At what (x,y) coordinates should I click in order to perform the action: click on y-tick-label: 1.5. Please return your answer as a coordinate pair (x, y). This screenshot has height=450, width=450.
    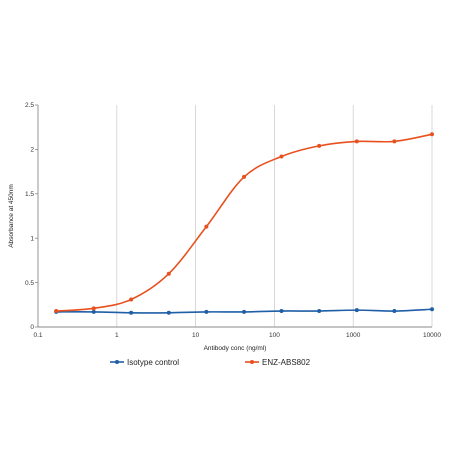
    Looking at the image, I should click on (29, 194).